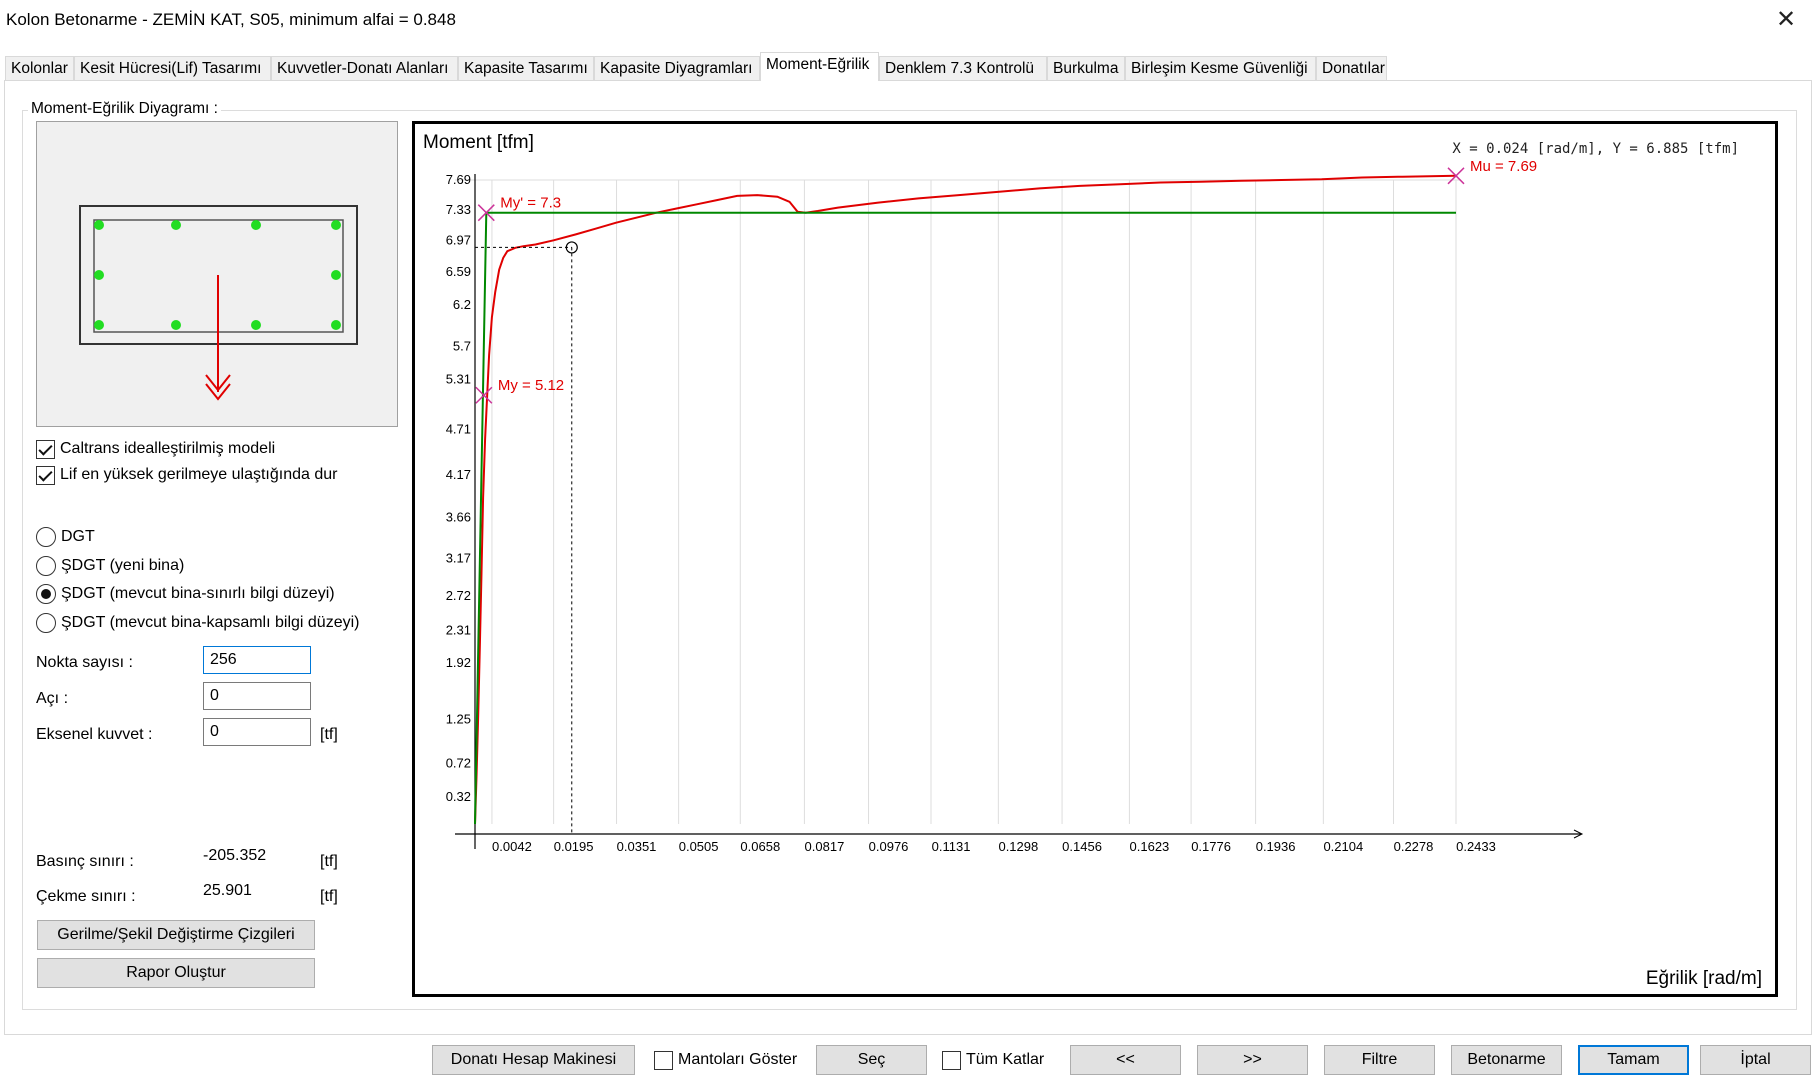 This screenshot has height=1085, width=1819. Describe the element at coordinates (172, 68) in the screenshot. I see `tab-kesit-hücresi-lif-tasarımı: Kesit Hücresi(Lif) Tasarımı` at that location.